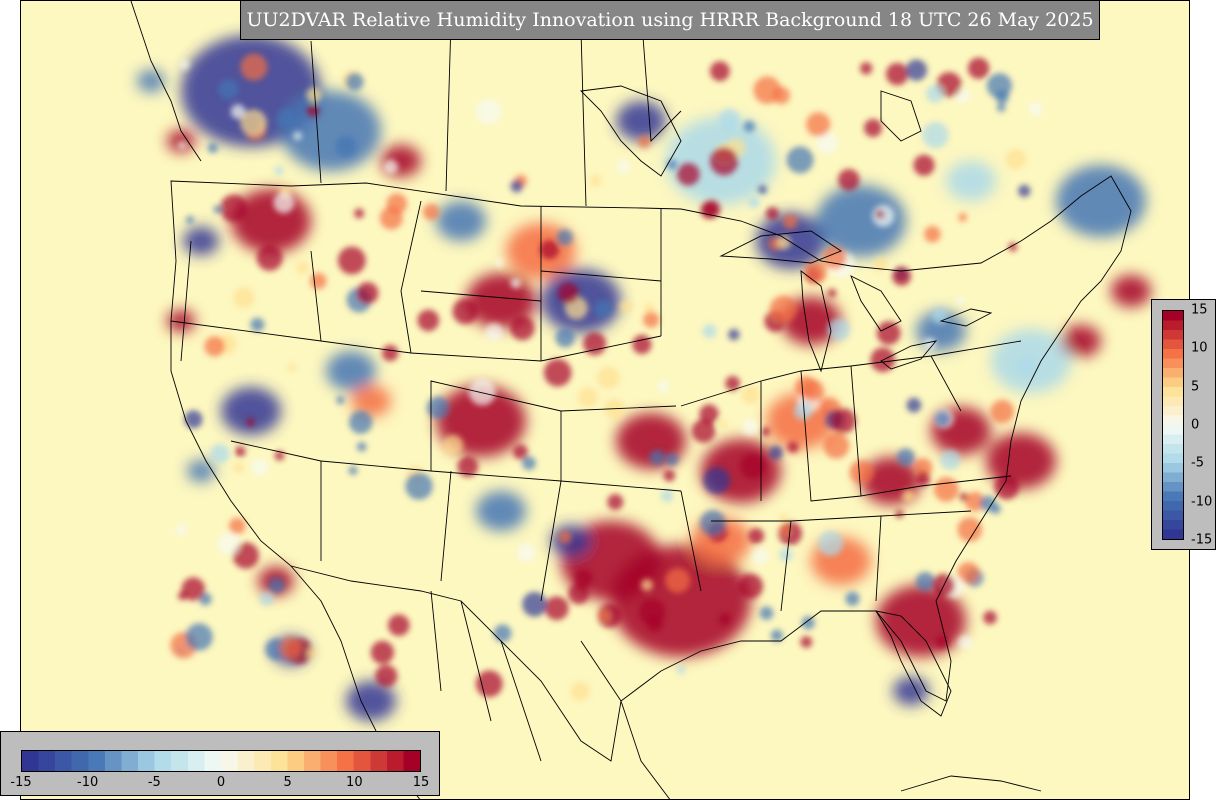  I want to click on colorbar-tick-label: -5, so click(154, 782).